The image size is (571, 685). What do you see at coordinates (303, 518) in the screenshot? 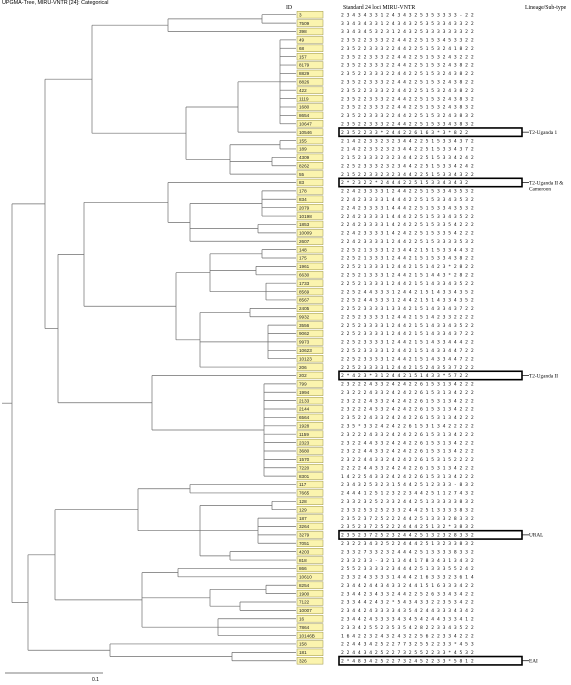
I see `isolate-id: 187` at bounding box center [303, 518].